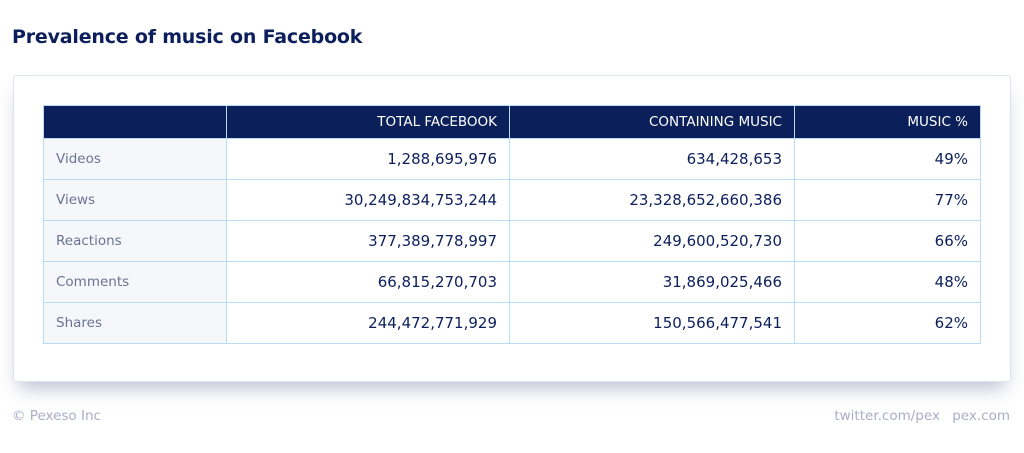 This screenshot has height=453, width=1024. Describe the element at coordinates (135, 159) in the screenshot. I see `row-label: Videos` at that location.